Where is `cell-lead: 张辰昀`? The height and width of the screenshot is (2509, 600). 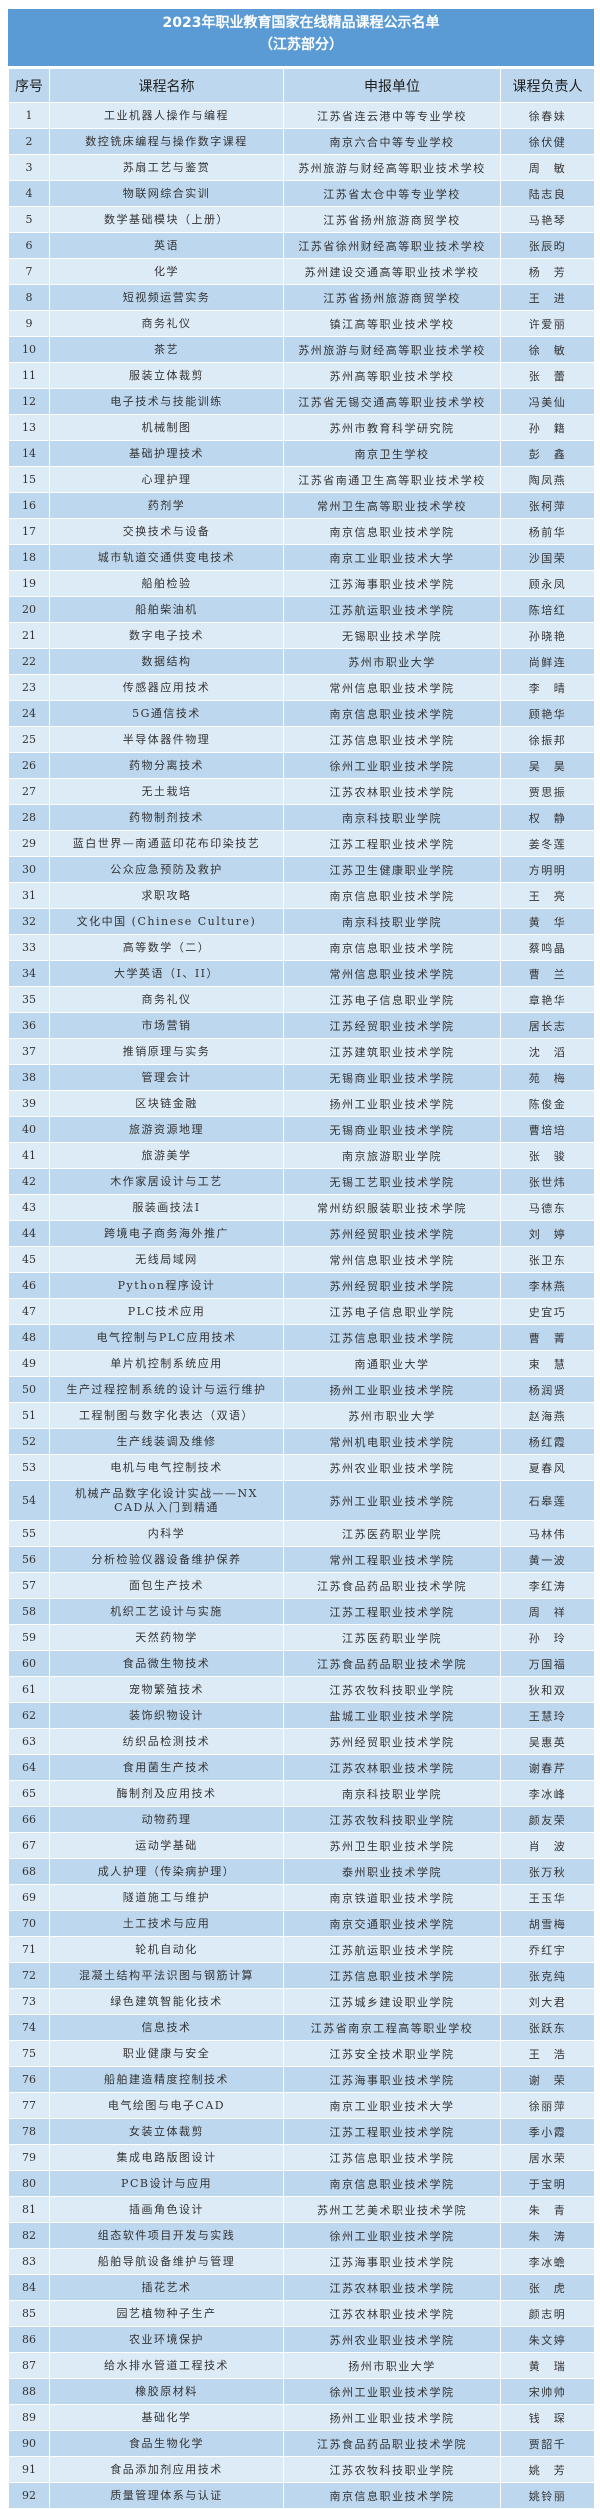 cell-lead: 张辰昀 is located at coordinates (547, 245).